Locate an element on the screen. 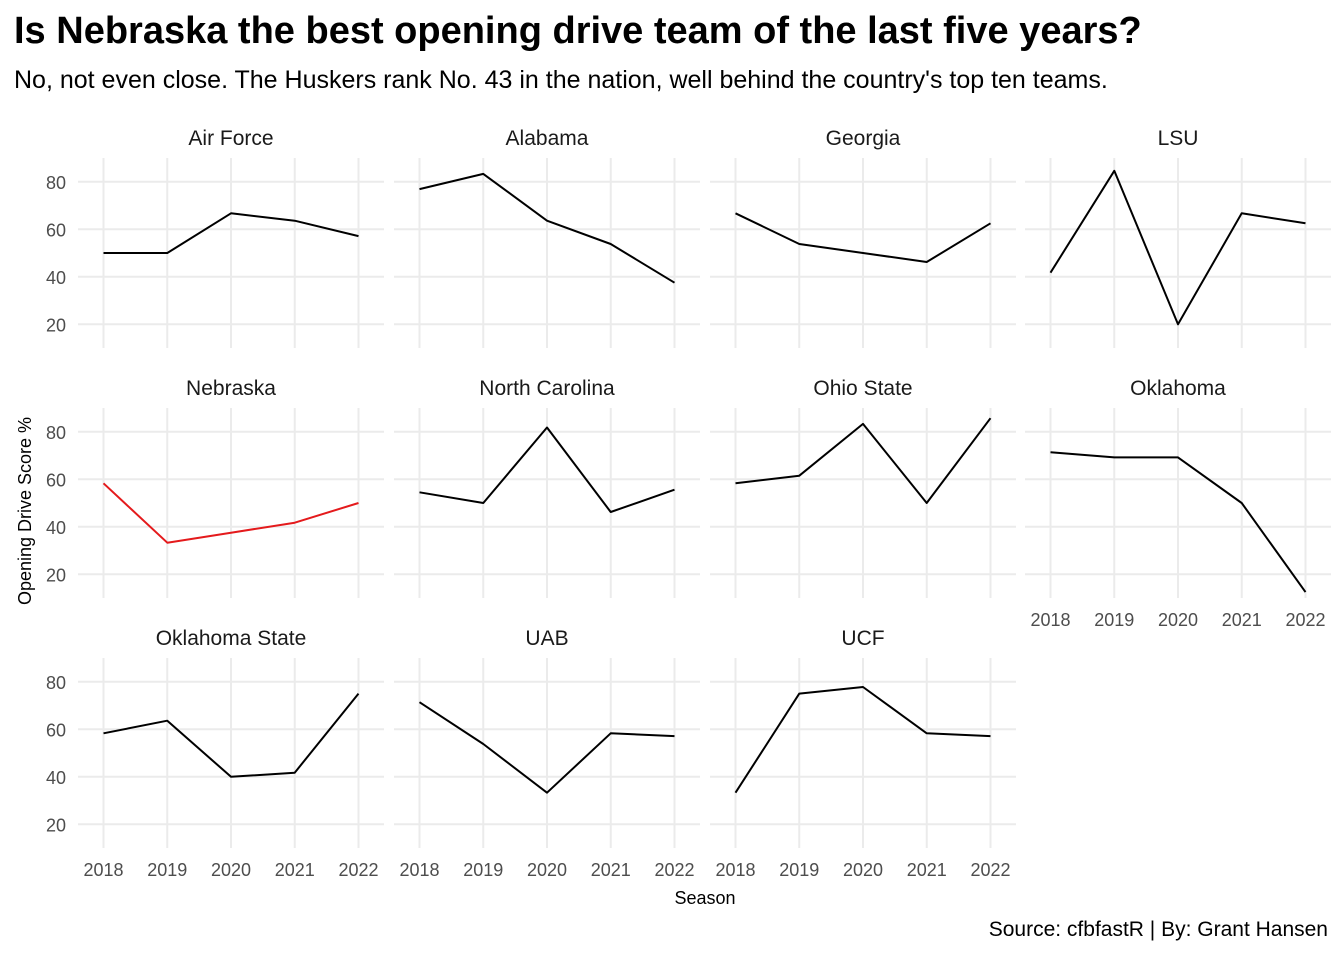  facet-label-north-carolina: North Carolina is located at coordinates (547, 388).